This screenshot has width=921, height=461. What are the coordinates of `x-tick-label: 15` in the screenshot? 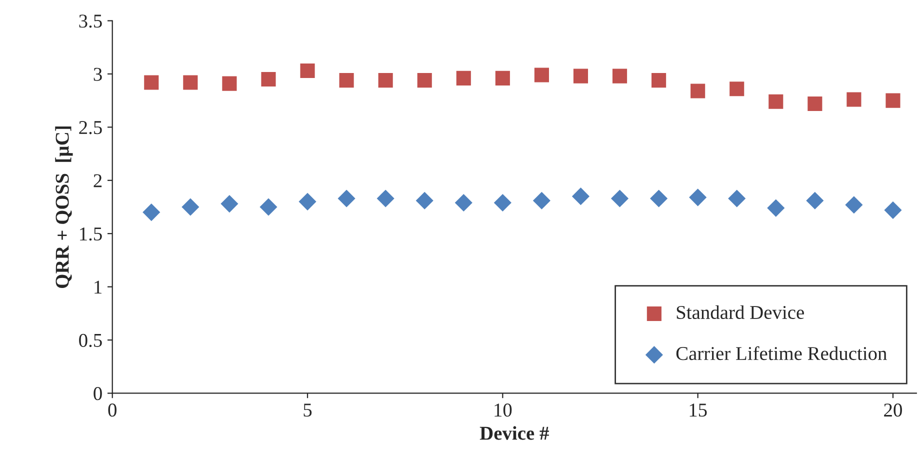 It's located at (698, 410).